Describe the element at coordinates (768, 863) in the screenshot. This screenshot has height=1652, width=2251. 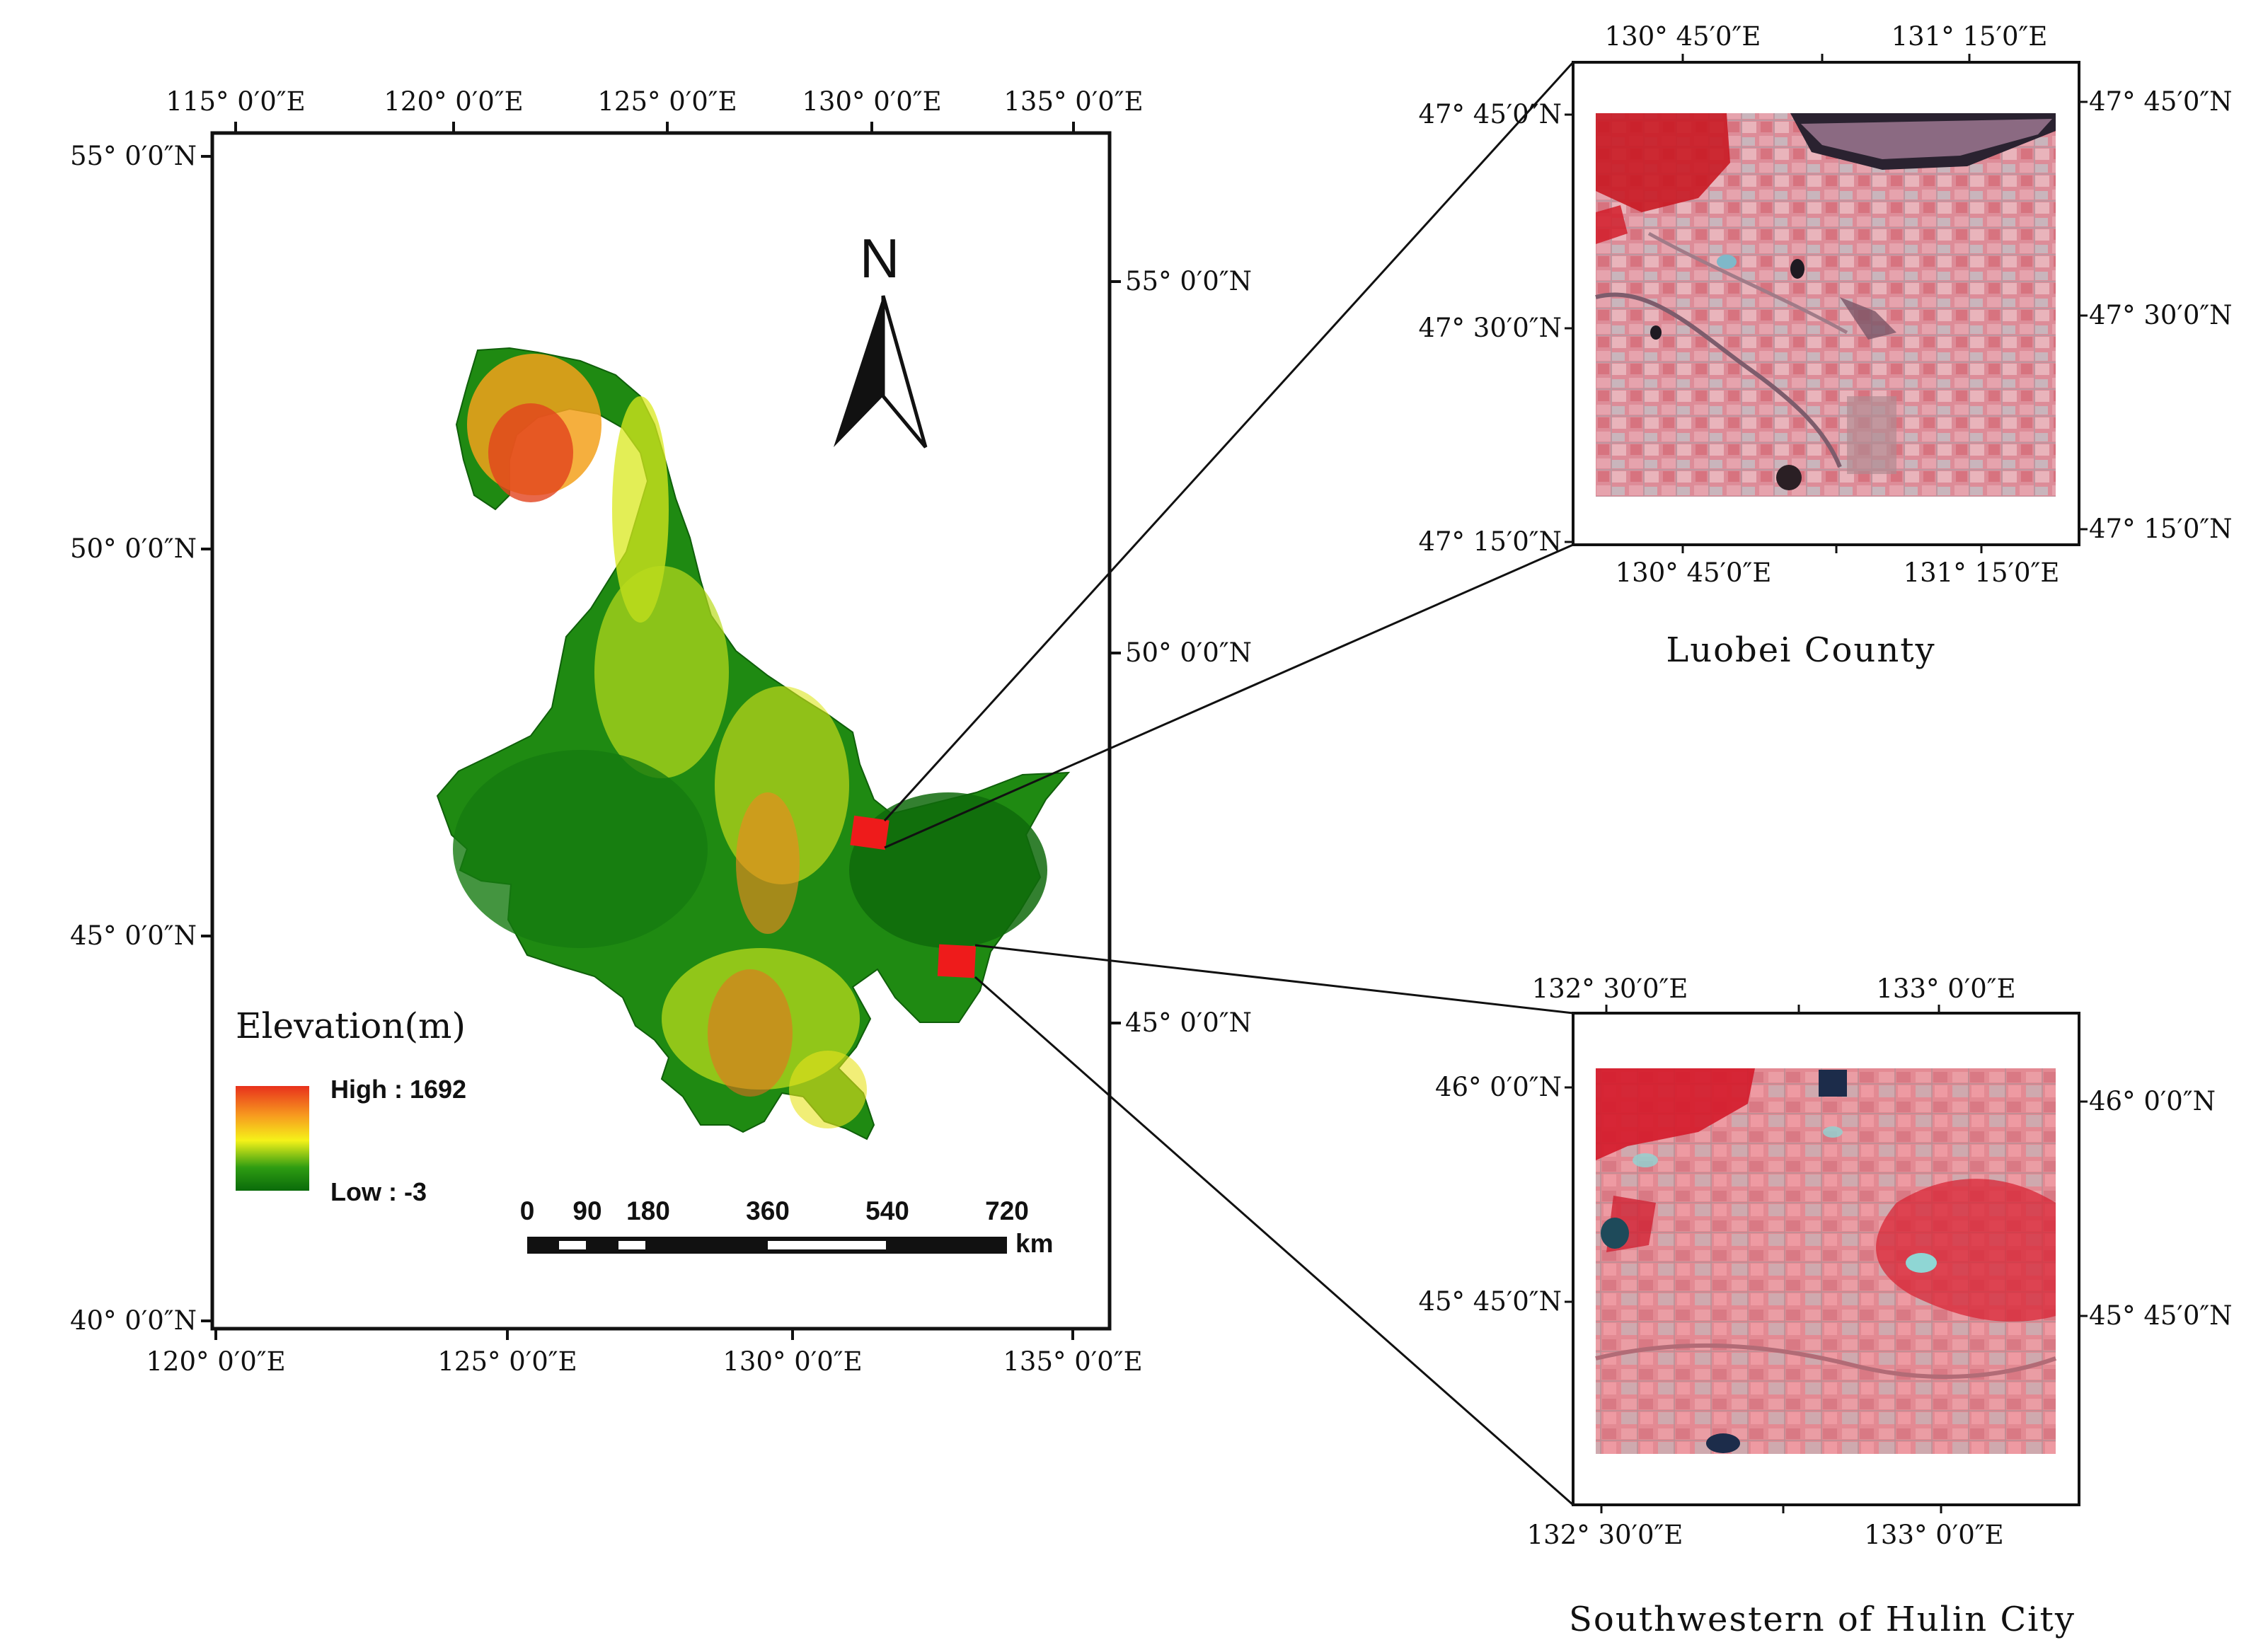
I see `terrain-peaks-central` at that location.